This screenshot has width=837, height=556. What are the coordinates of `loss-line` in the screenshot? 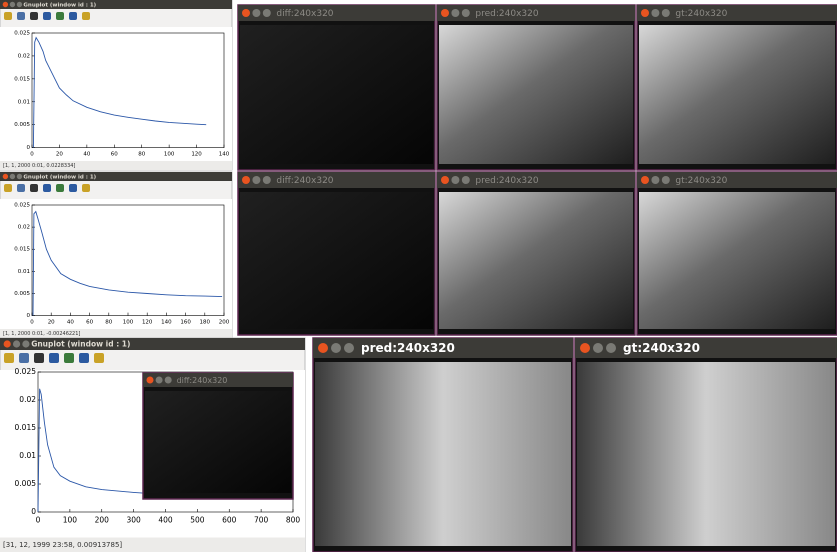 It's located at (127, 263).